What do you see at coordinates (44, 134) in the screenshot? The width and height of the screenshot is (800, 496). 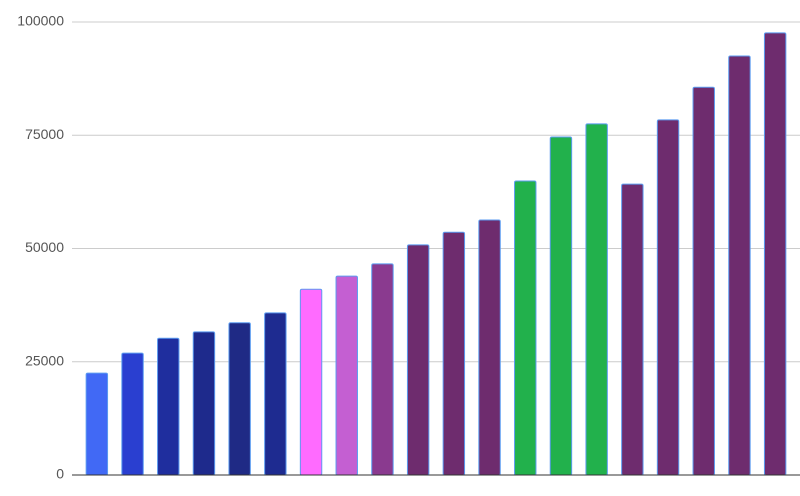 I see `y-tick-label: 75000` at bounding box center [44, 134].